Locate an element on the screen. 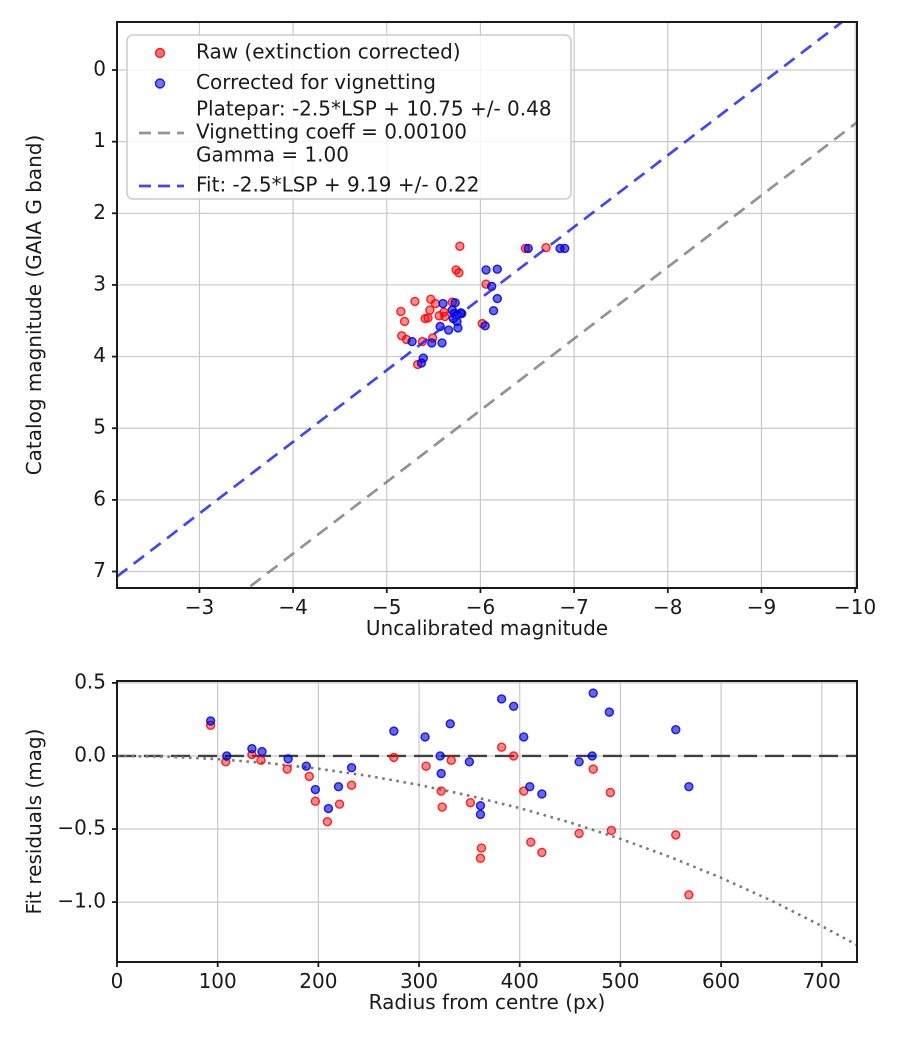 The width and height of the screenshot is (900, 1054). y-tick-label: 0 is located at coordinates (99, 69).